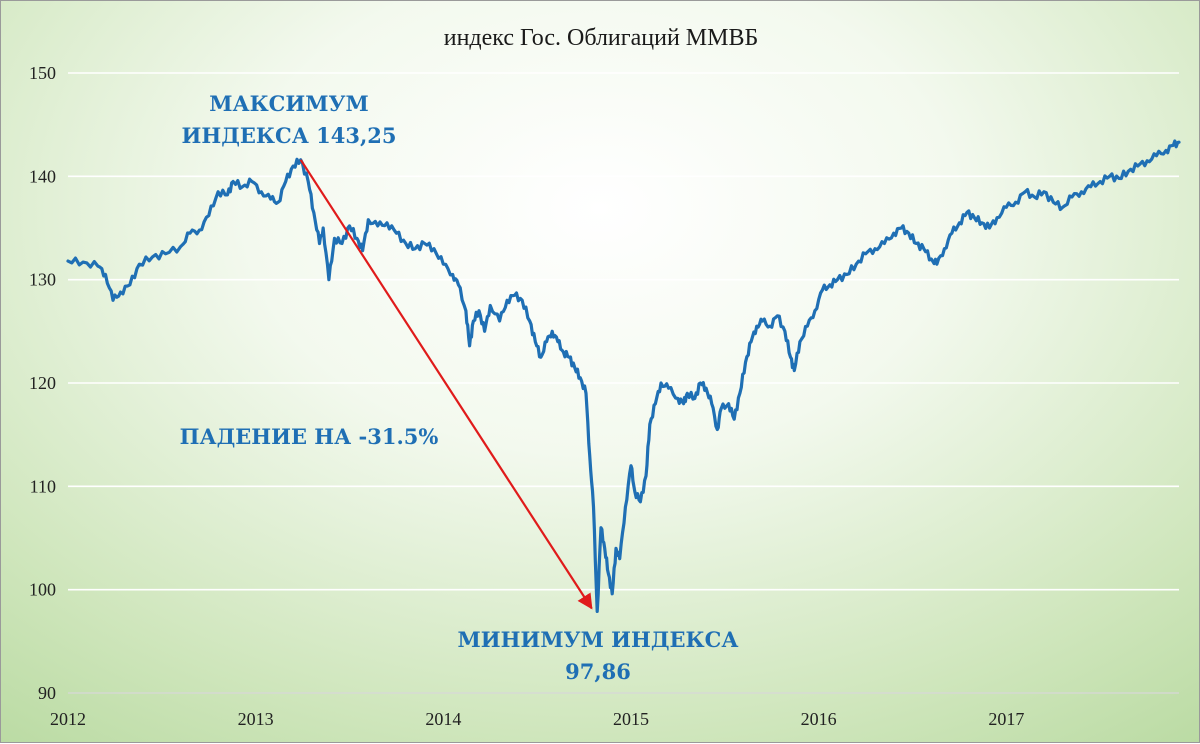  What do you see at coordinates (537, 719) in the screenshot?
I see `x-axis: 2012 2013 2014 2015 2016 2017` at bounding box center [537, 719].